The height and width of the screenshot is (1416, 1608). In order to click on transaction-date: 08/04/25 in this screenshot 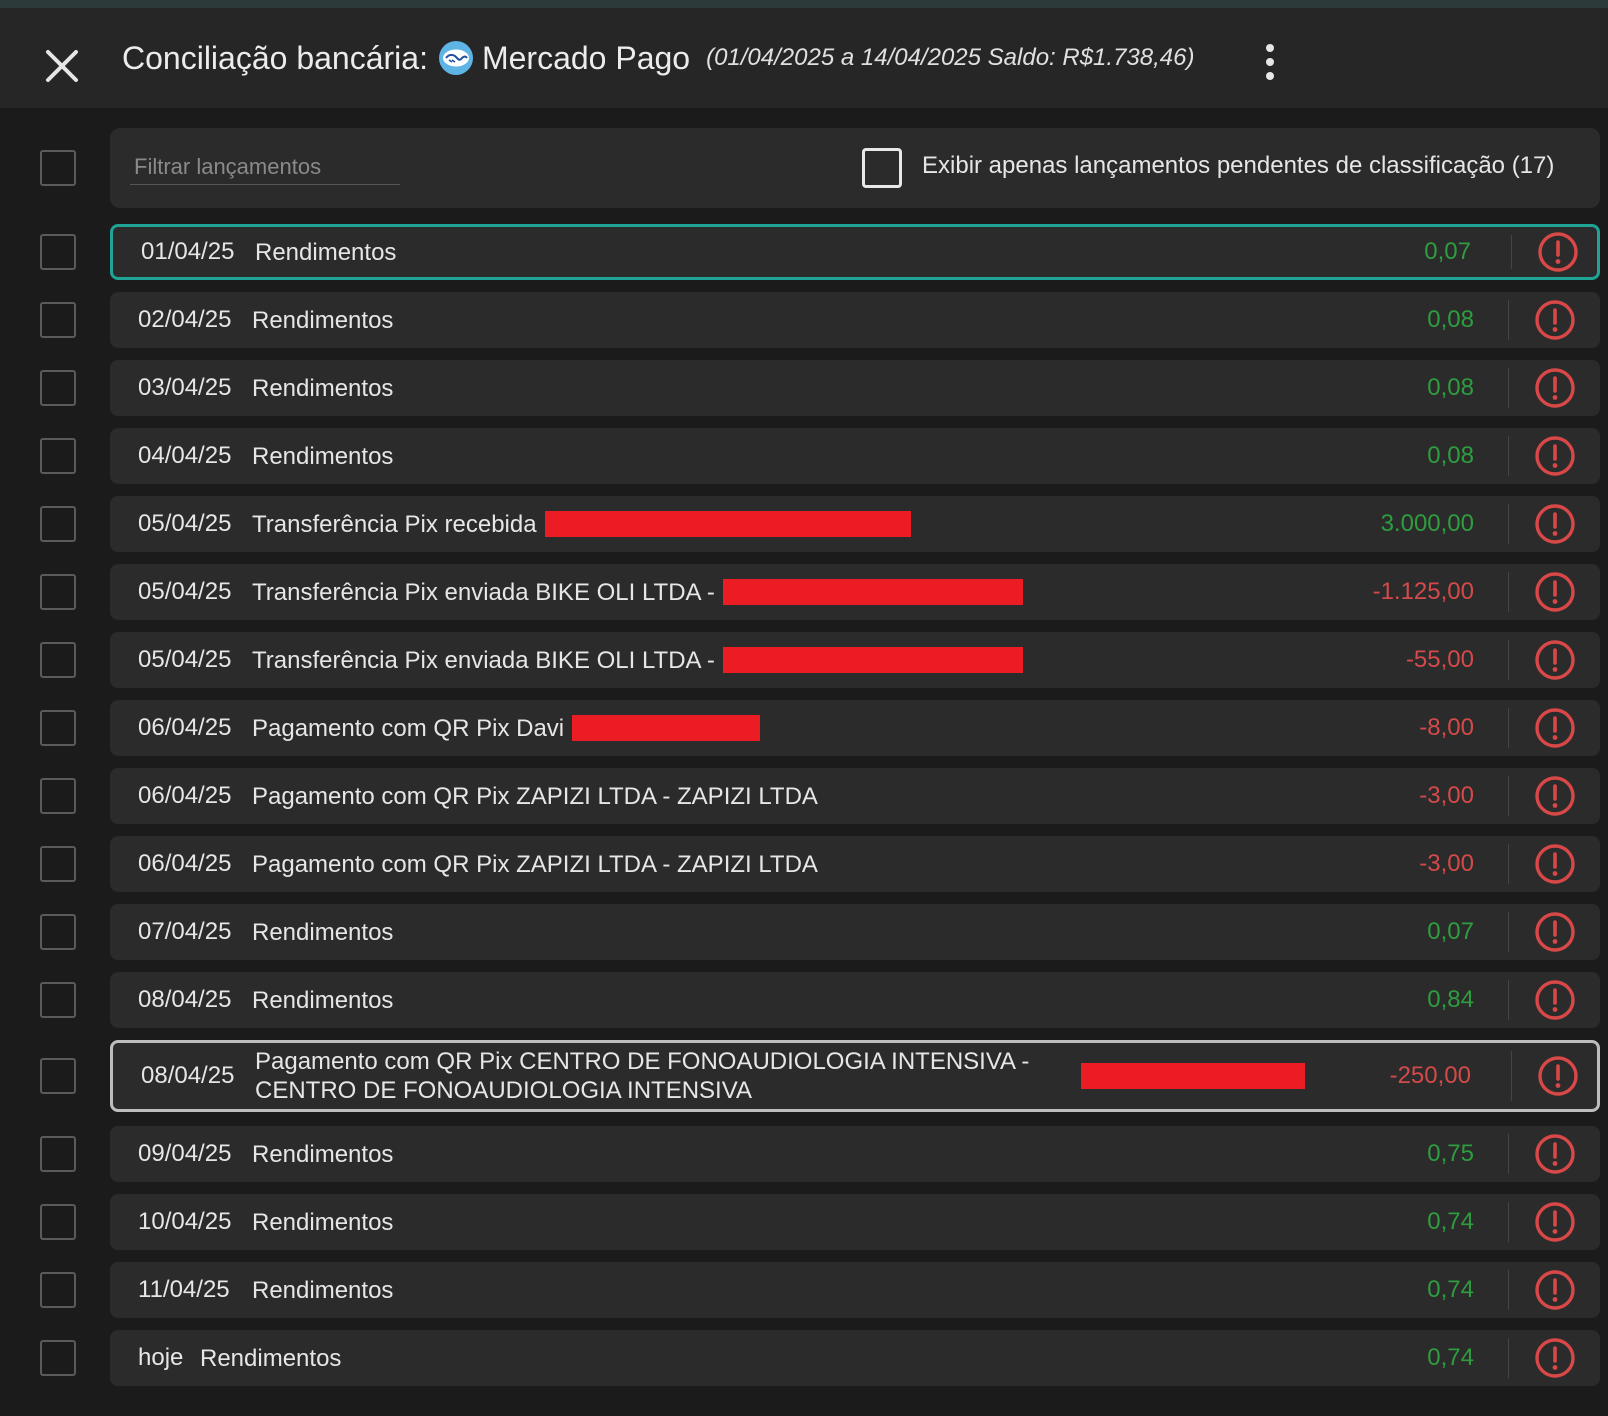, I will do `click(188, 1075)`.